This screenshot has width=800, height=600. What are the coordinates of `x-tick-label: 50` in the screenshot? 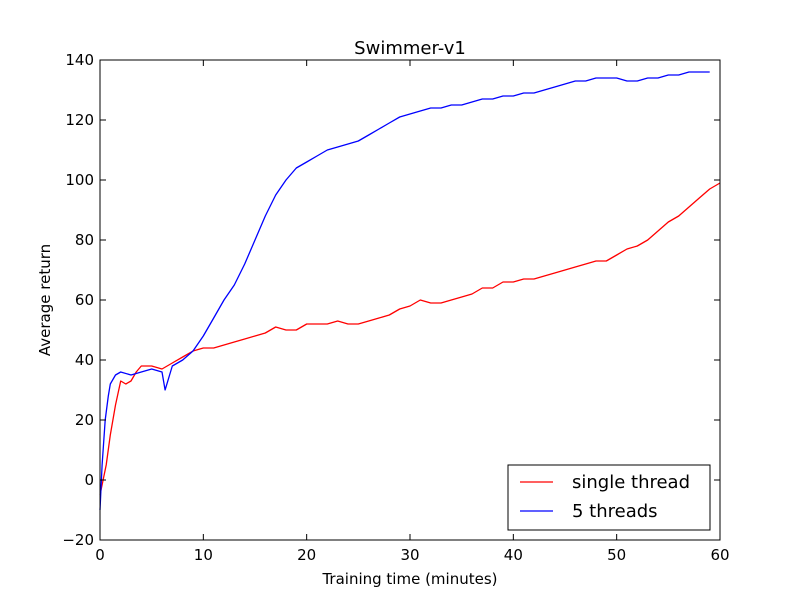 It's located at (616, 555).